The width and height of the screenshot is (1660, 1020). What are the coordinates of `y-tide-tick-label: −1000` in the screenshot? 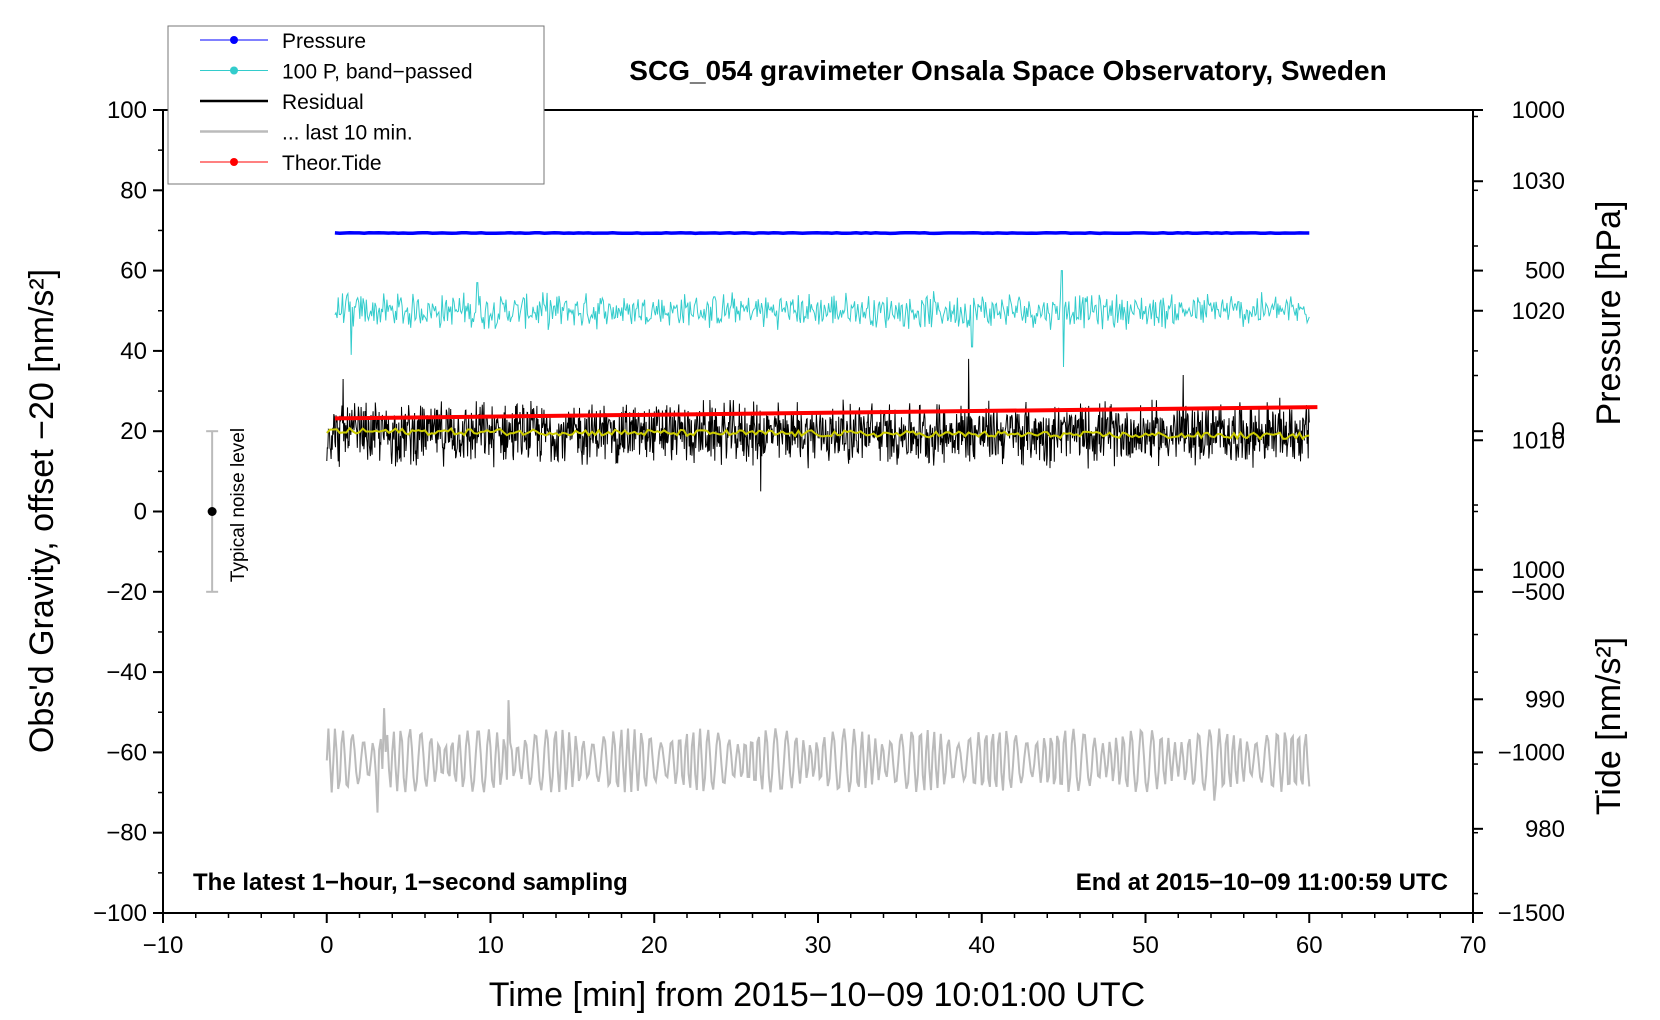 It's located at (1531, 752).